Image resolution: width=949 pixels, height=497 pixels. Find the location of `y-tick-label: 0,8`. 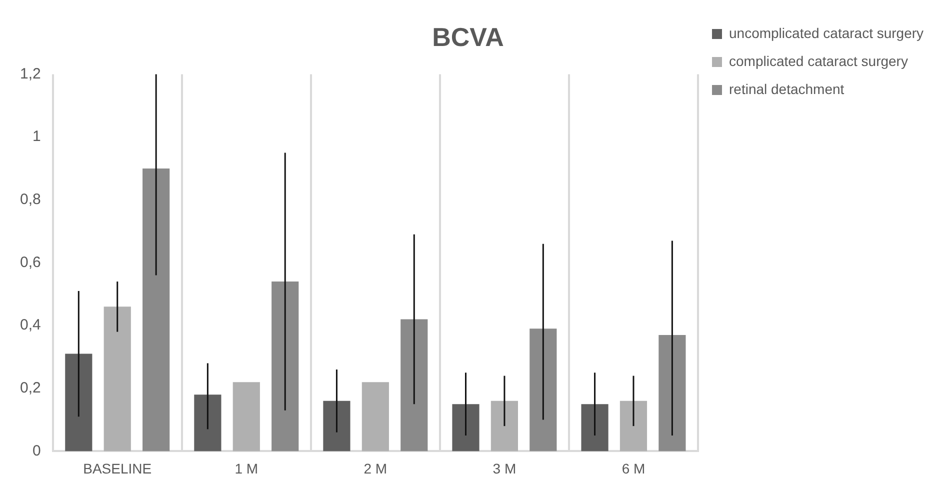

y-tick-label: 0,8 is located at coordinates (30, 199).